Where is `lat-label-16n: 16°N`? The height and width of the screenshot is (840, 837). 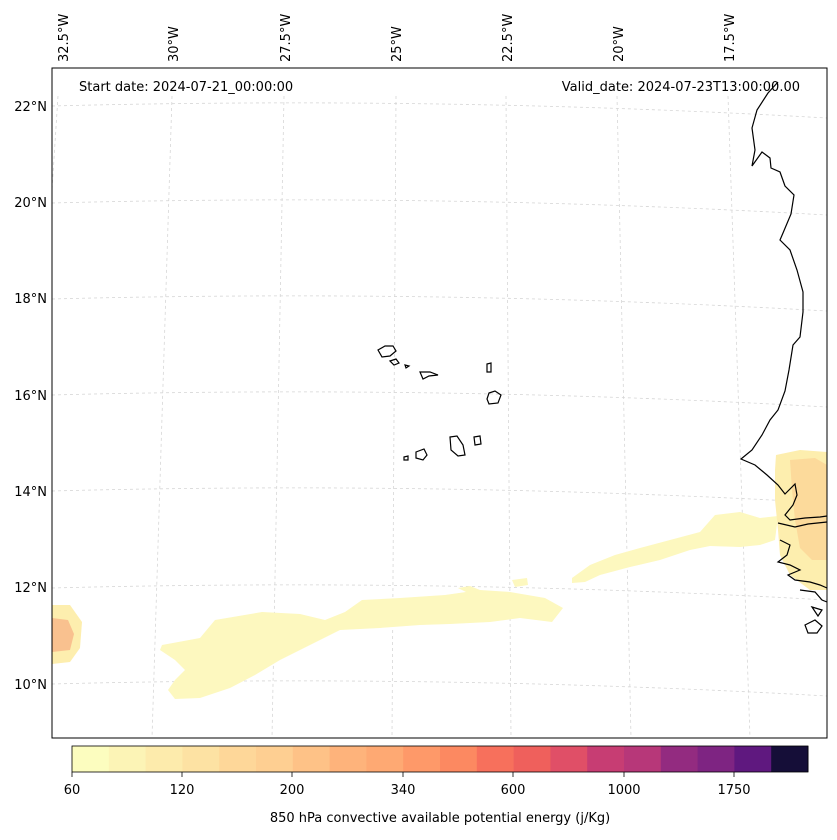 lat-label-16n: 16°N is located at coordinates (30, 396).